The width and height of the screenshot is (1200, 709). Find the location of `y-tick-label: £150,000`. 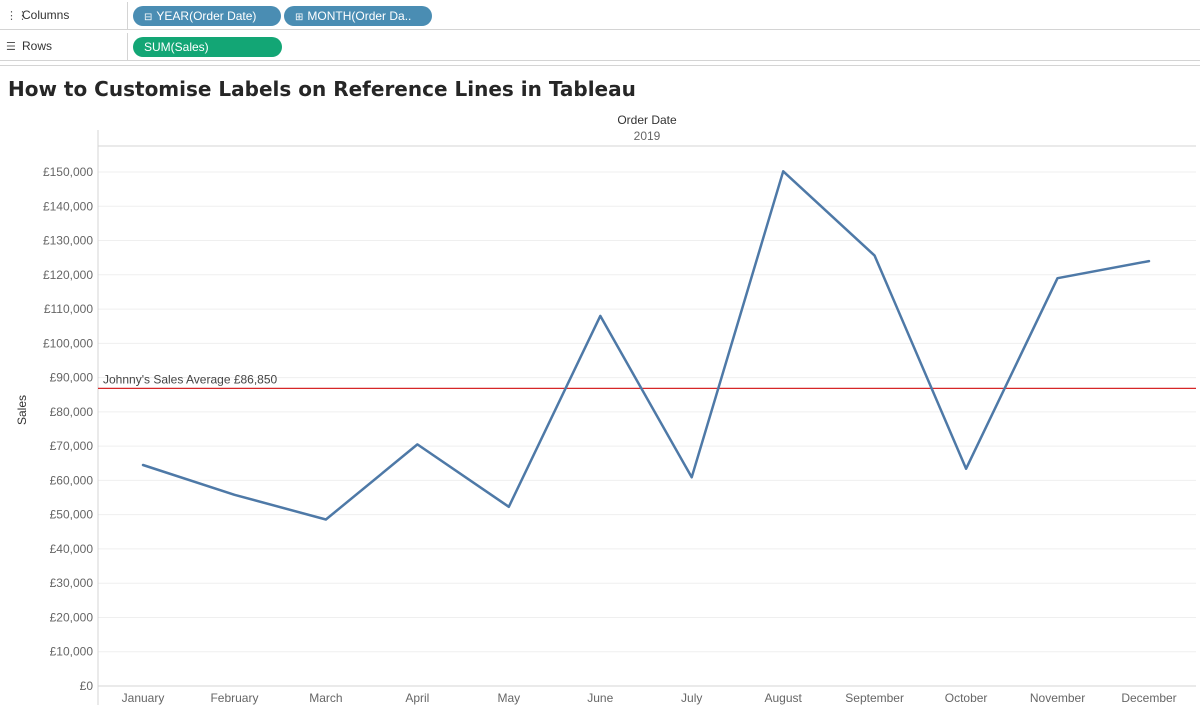

y-tick-label: £150,000 is located at coordinates (68, 172).